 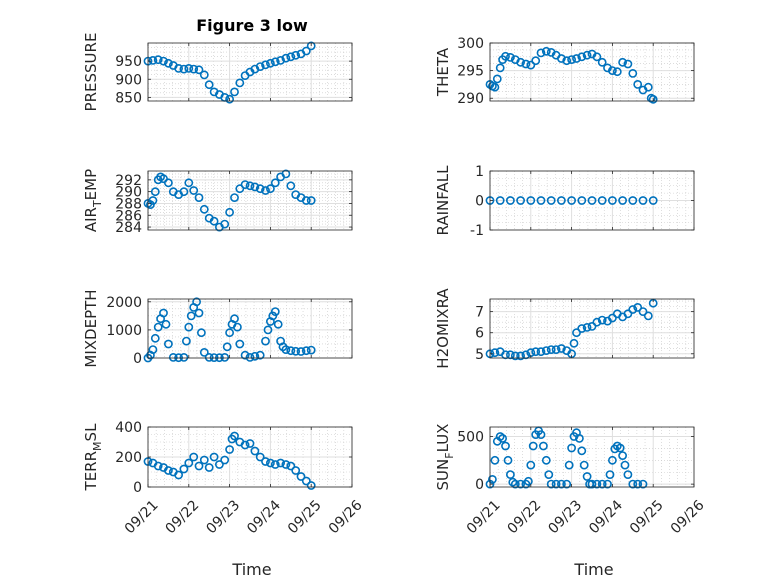 I want to click on axes-box, so click(x=250, y=328).